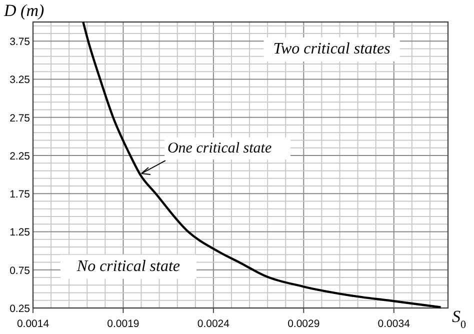 This screenshot has width=474, height=334. What do you see at coordinates (20, 42) in the screenshot?
I see `y-tick-label: 3.75` at bounding box center [20, 42].